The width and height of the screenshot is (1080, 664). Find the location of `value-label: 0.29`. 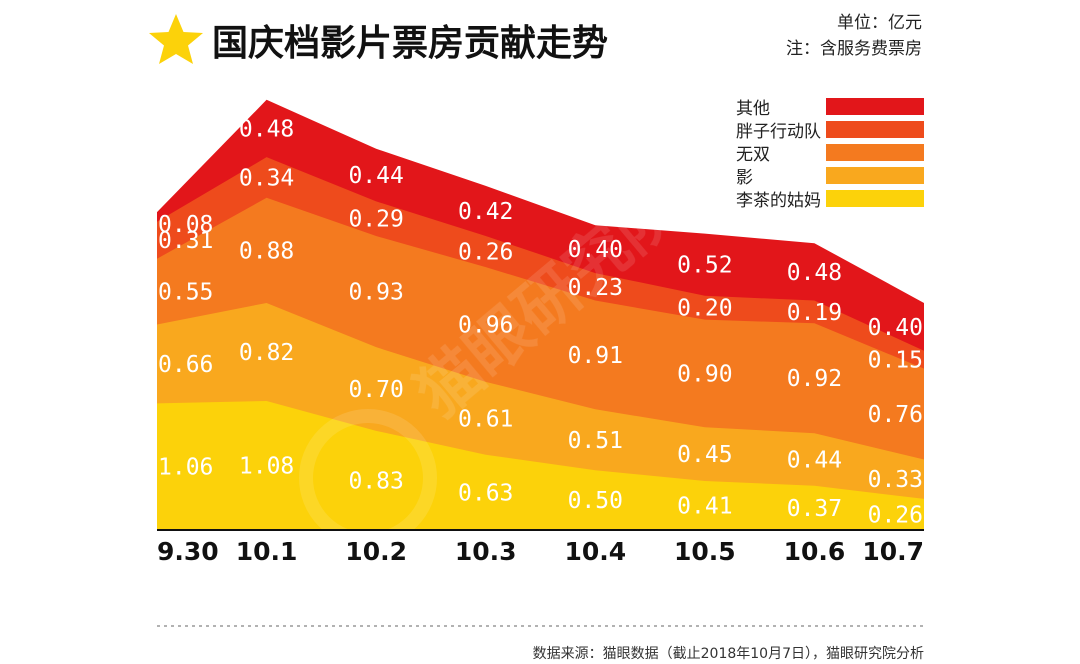

value-label: 0.29 is located at coordinates (375, 220).